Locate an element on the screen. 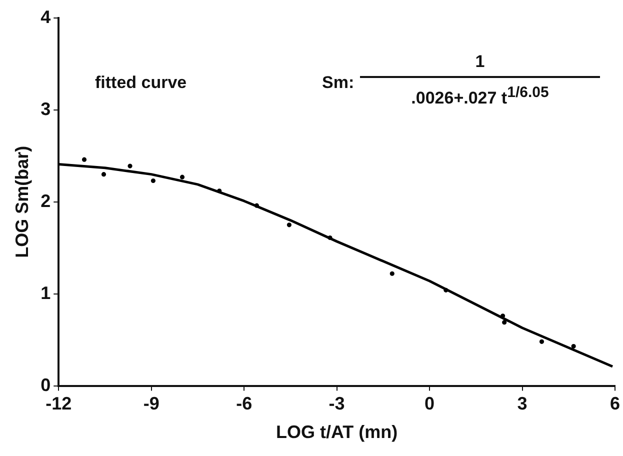 This screenshot has height=456, width=623. annotation: .0026+.027 t$^{1/6.05}$ is located at coordinates (480, 96).